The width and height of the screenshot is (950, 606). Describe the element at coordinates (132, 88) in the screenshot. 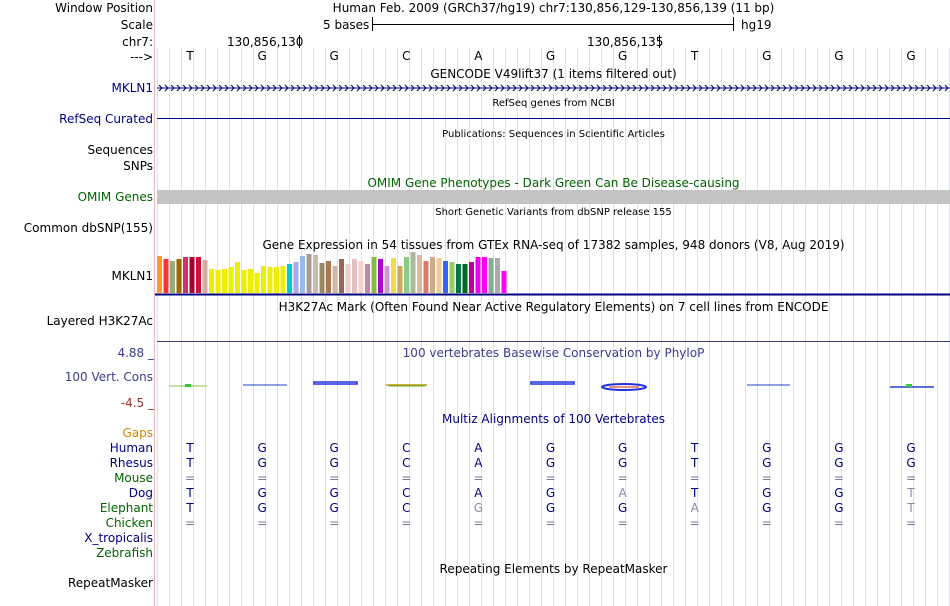

I see `gencode-track-label: MKLN1` at that location.